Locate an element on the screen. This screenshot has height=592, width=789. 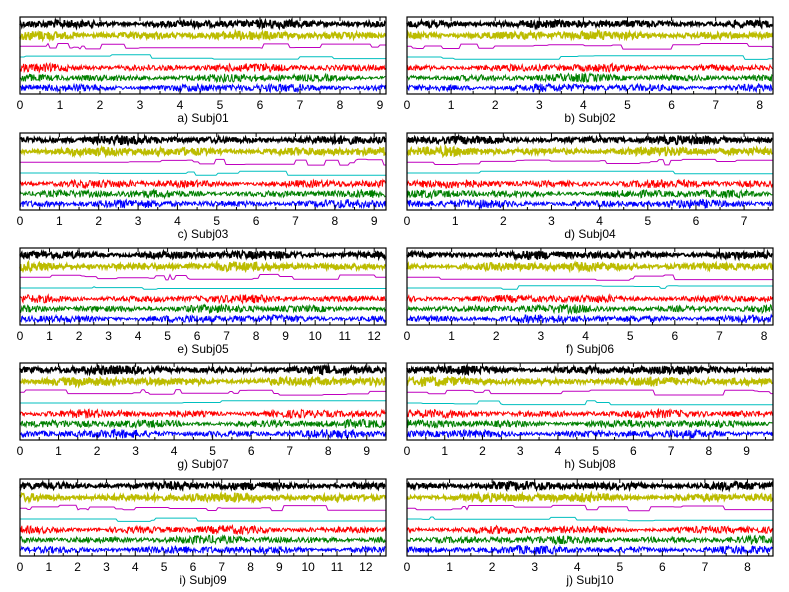
subplot-caption: b) Subj02 is located at coordinates (590, 118).